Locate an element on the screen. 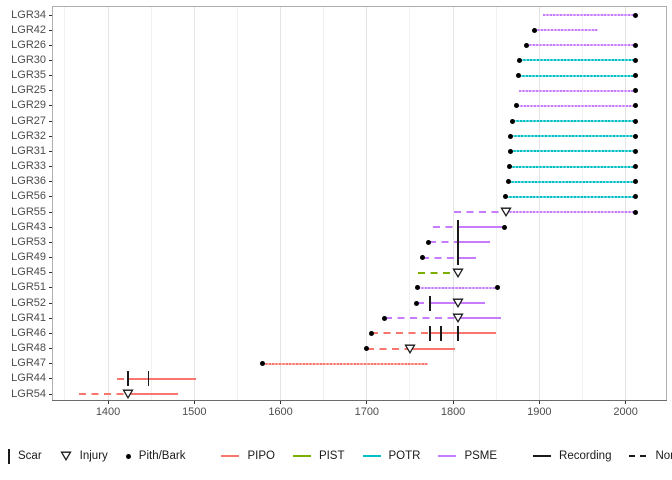 Image resolution: width=672 pixels, height=480 pixels. y-tick-label-lgr25: LGR25 is located at coordinates (28, 90).